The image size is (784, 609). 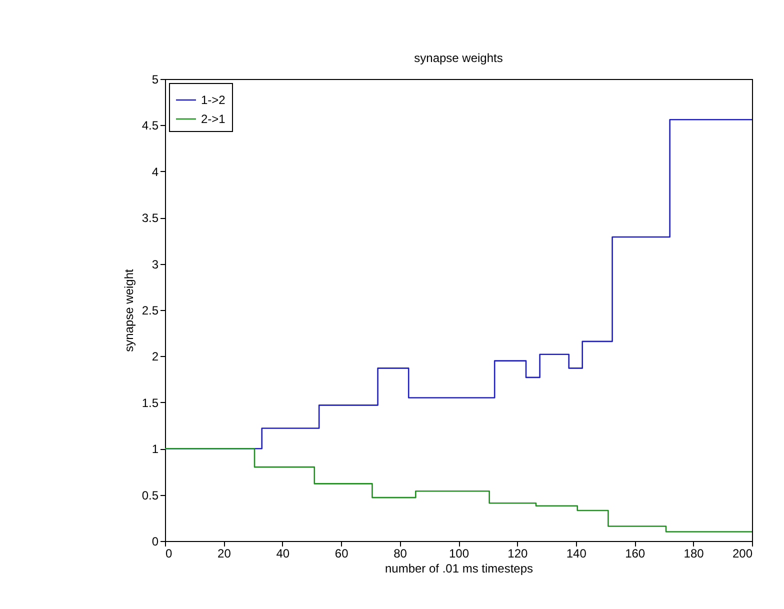 What do you see at coordinates (459, 553) in the screenshot?
I see `x-tick-label: 100` at bounding box center [459, 553].